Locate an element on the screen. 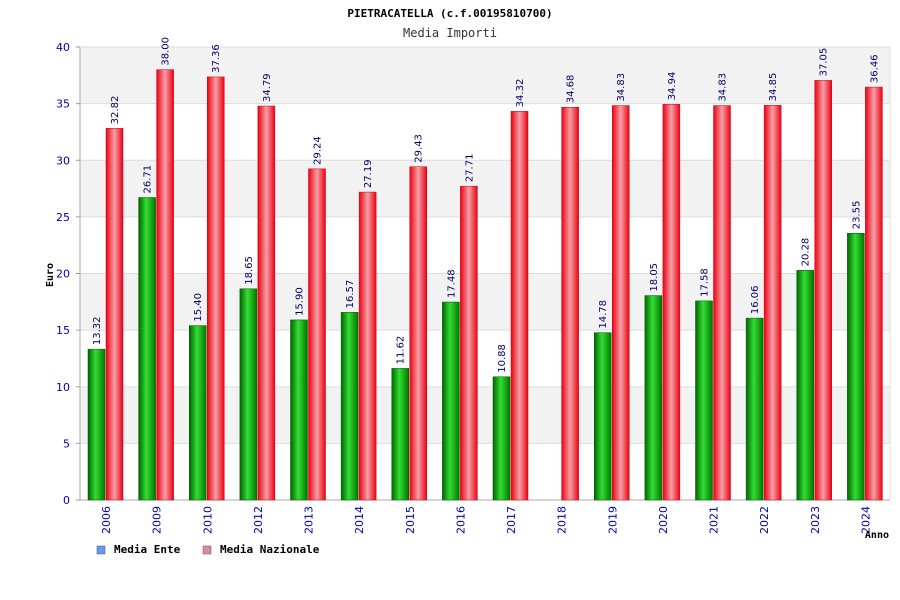  bar-media-ente-2021 is located at coordinates (704, 400).